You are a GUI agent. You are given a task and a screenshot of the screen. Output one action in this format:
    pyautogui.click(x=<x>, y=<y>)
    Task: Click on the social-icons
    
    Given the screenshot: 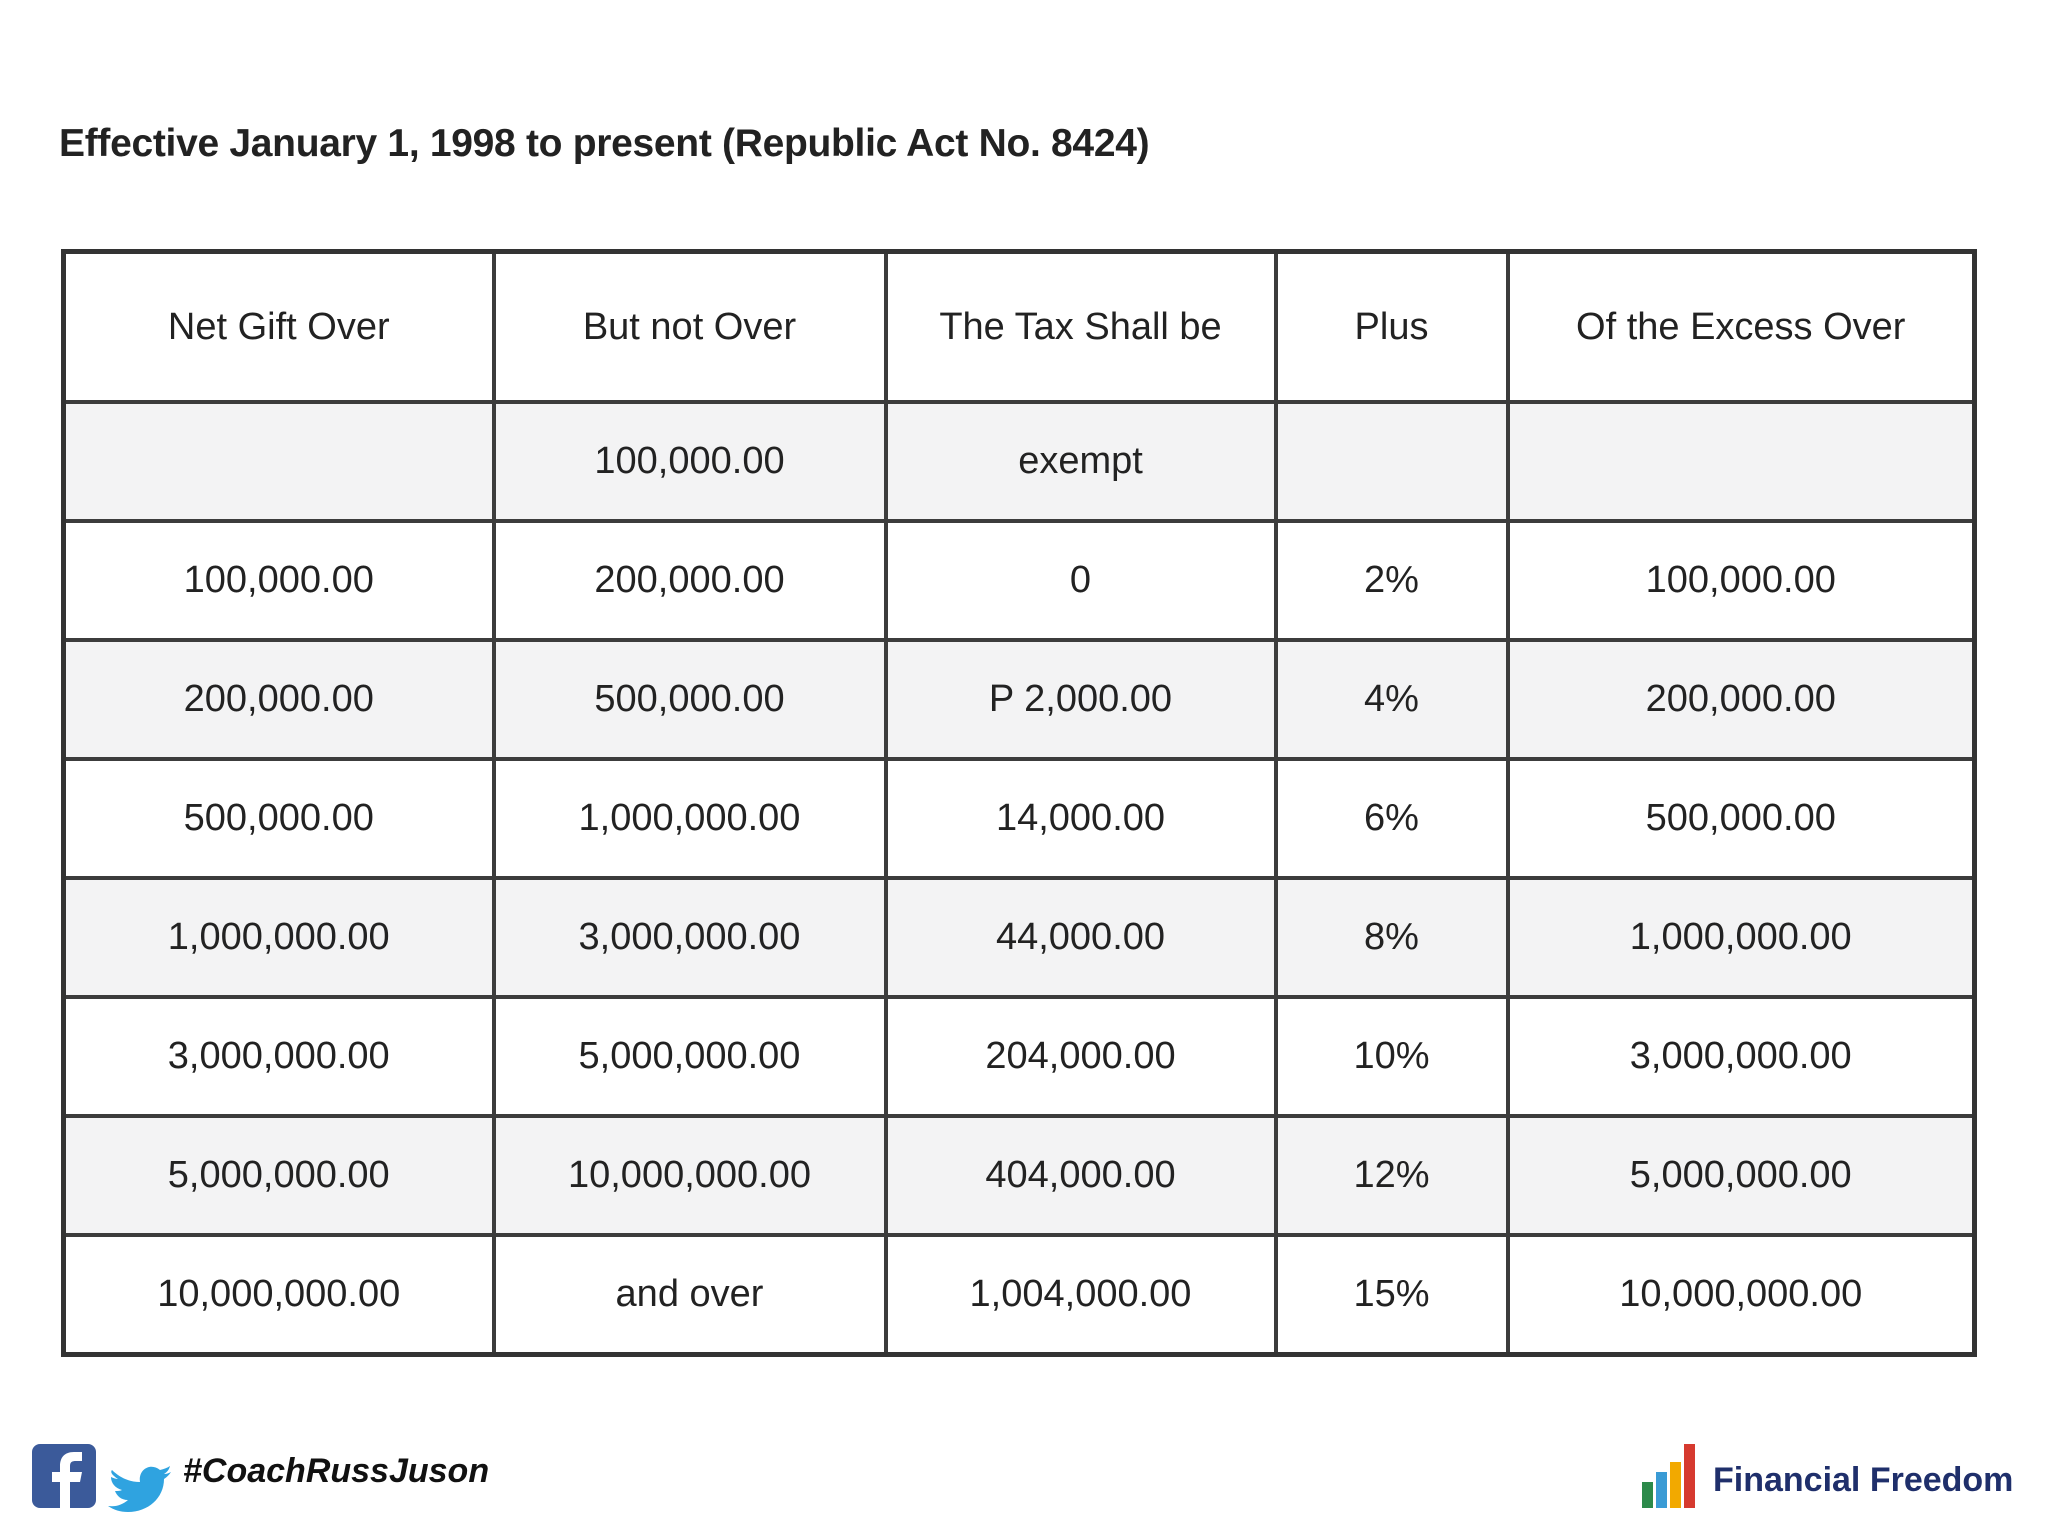 What is the action you would take?
    pyautogui.click(x=101, y=1478)
    